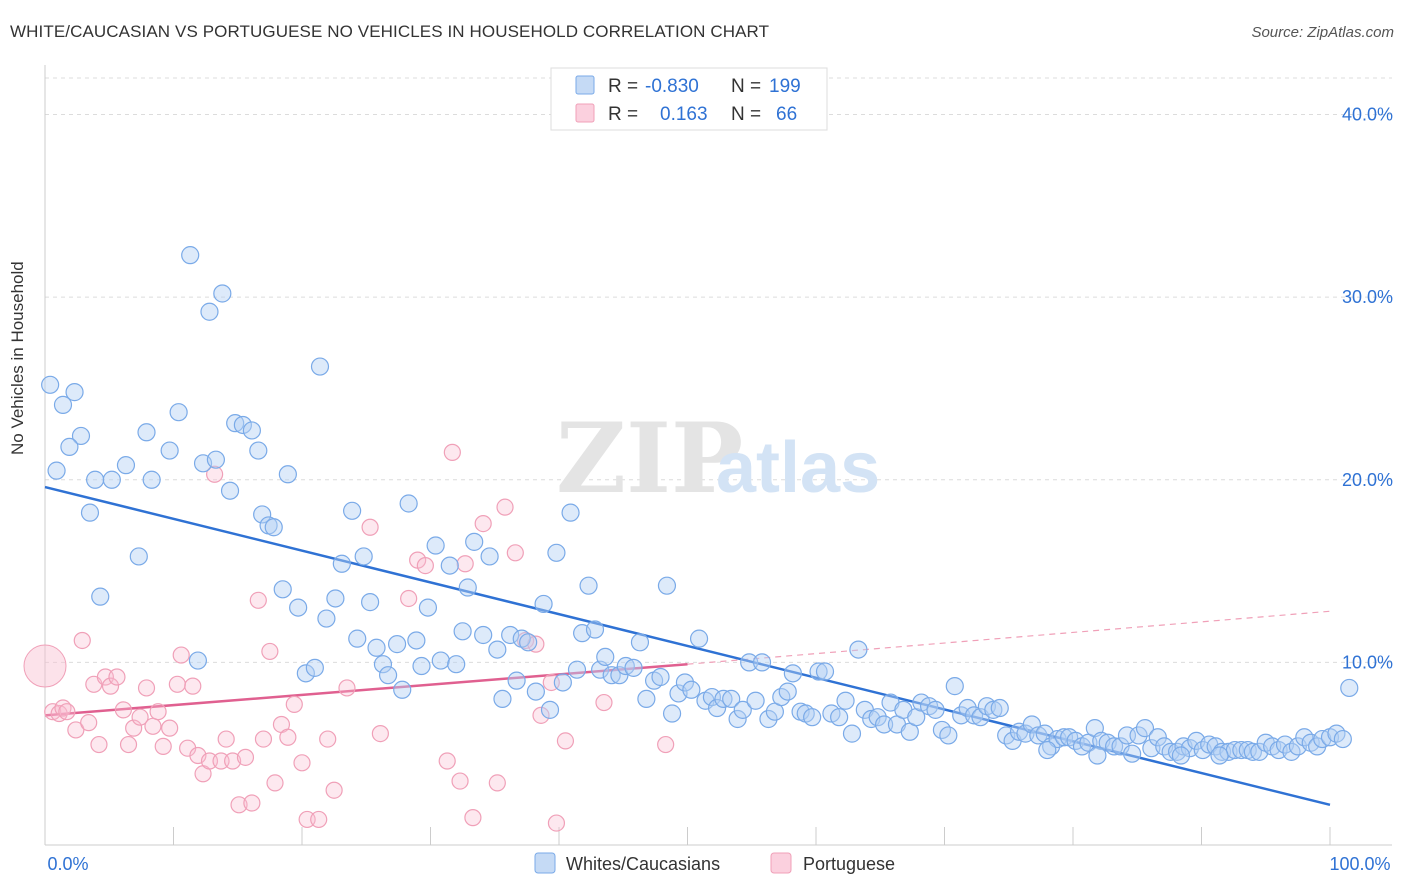  I want to click on watermark-atlas: atlas, so click(798, 468).